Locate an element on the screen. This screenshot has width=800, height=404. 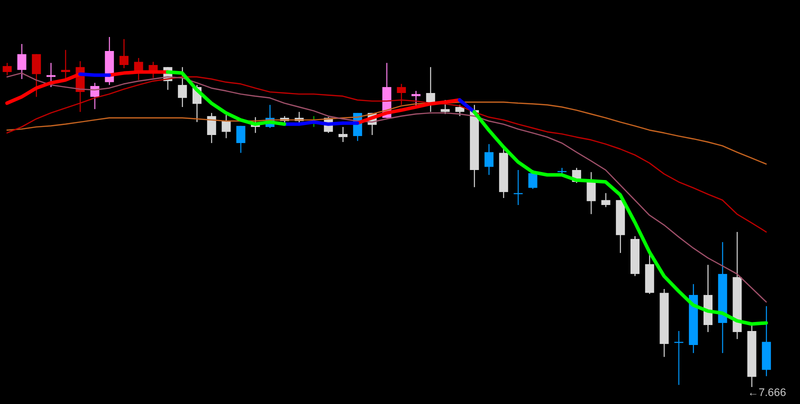
annotation: ←7.666 is located at coordinates (767, 393).